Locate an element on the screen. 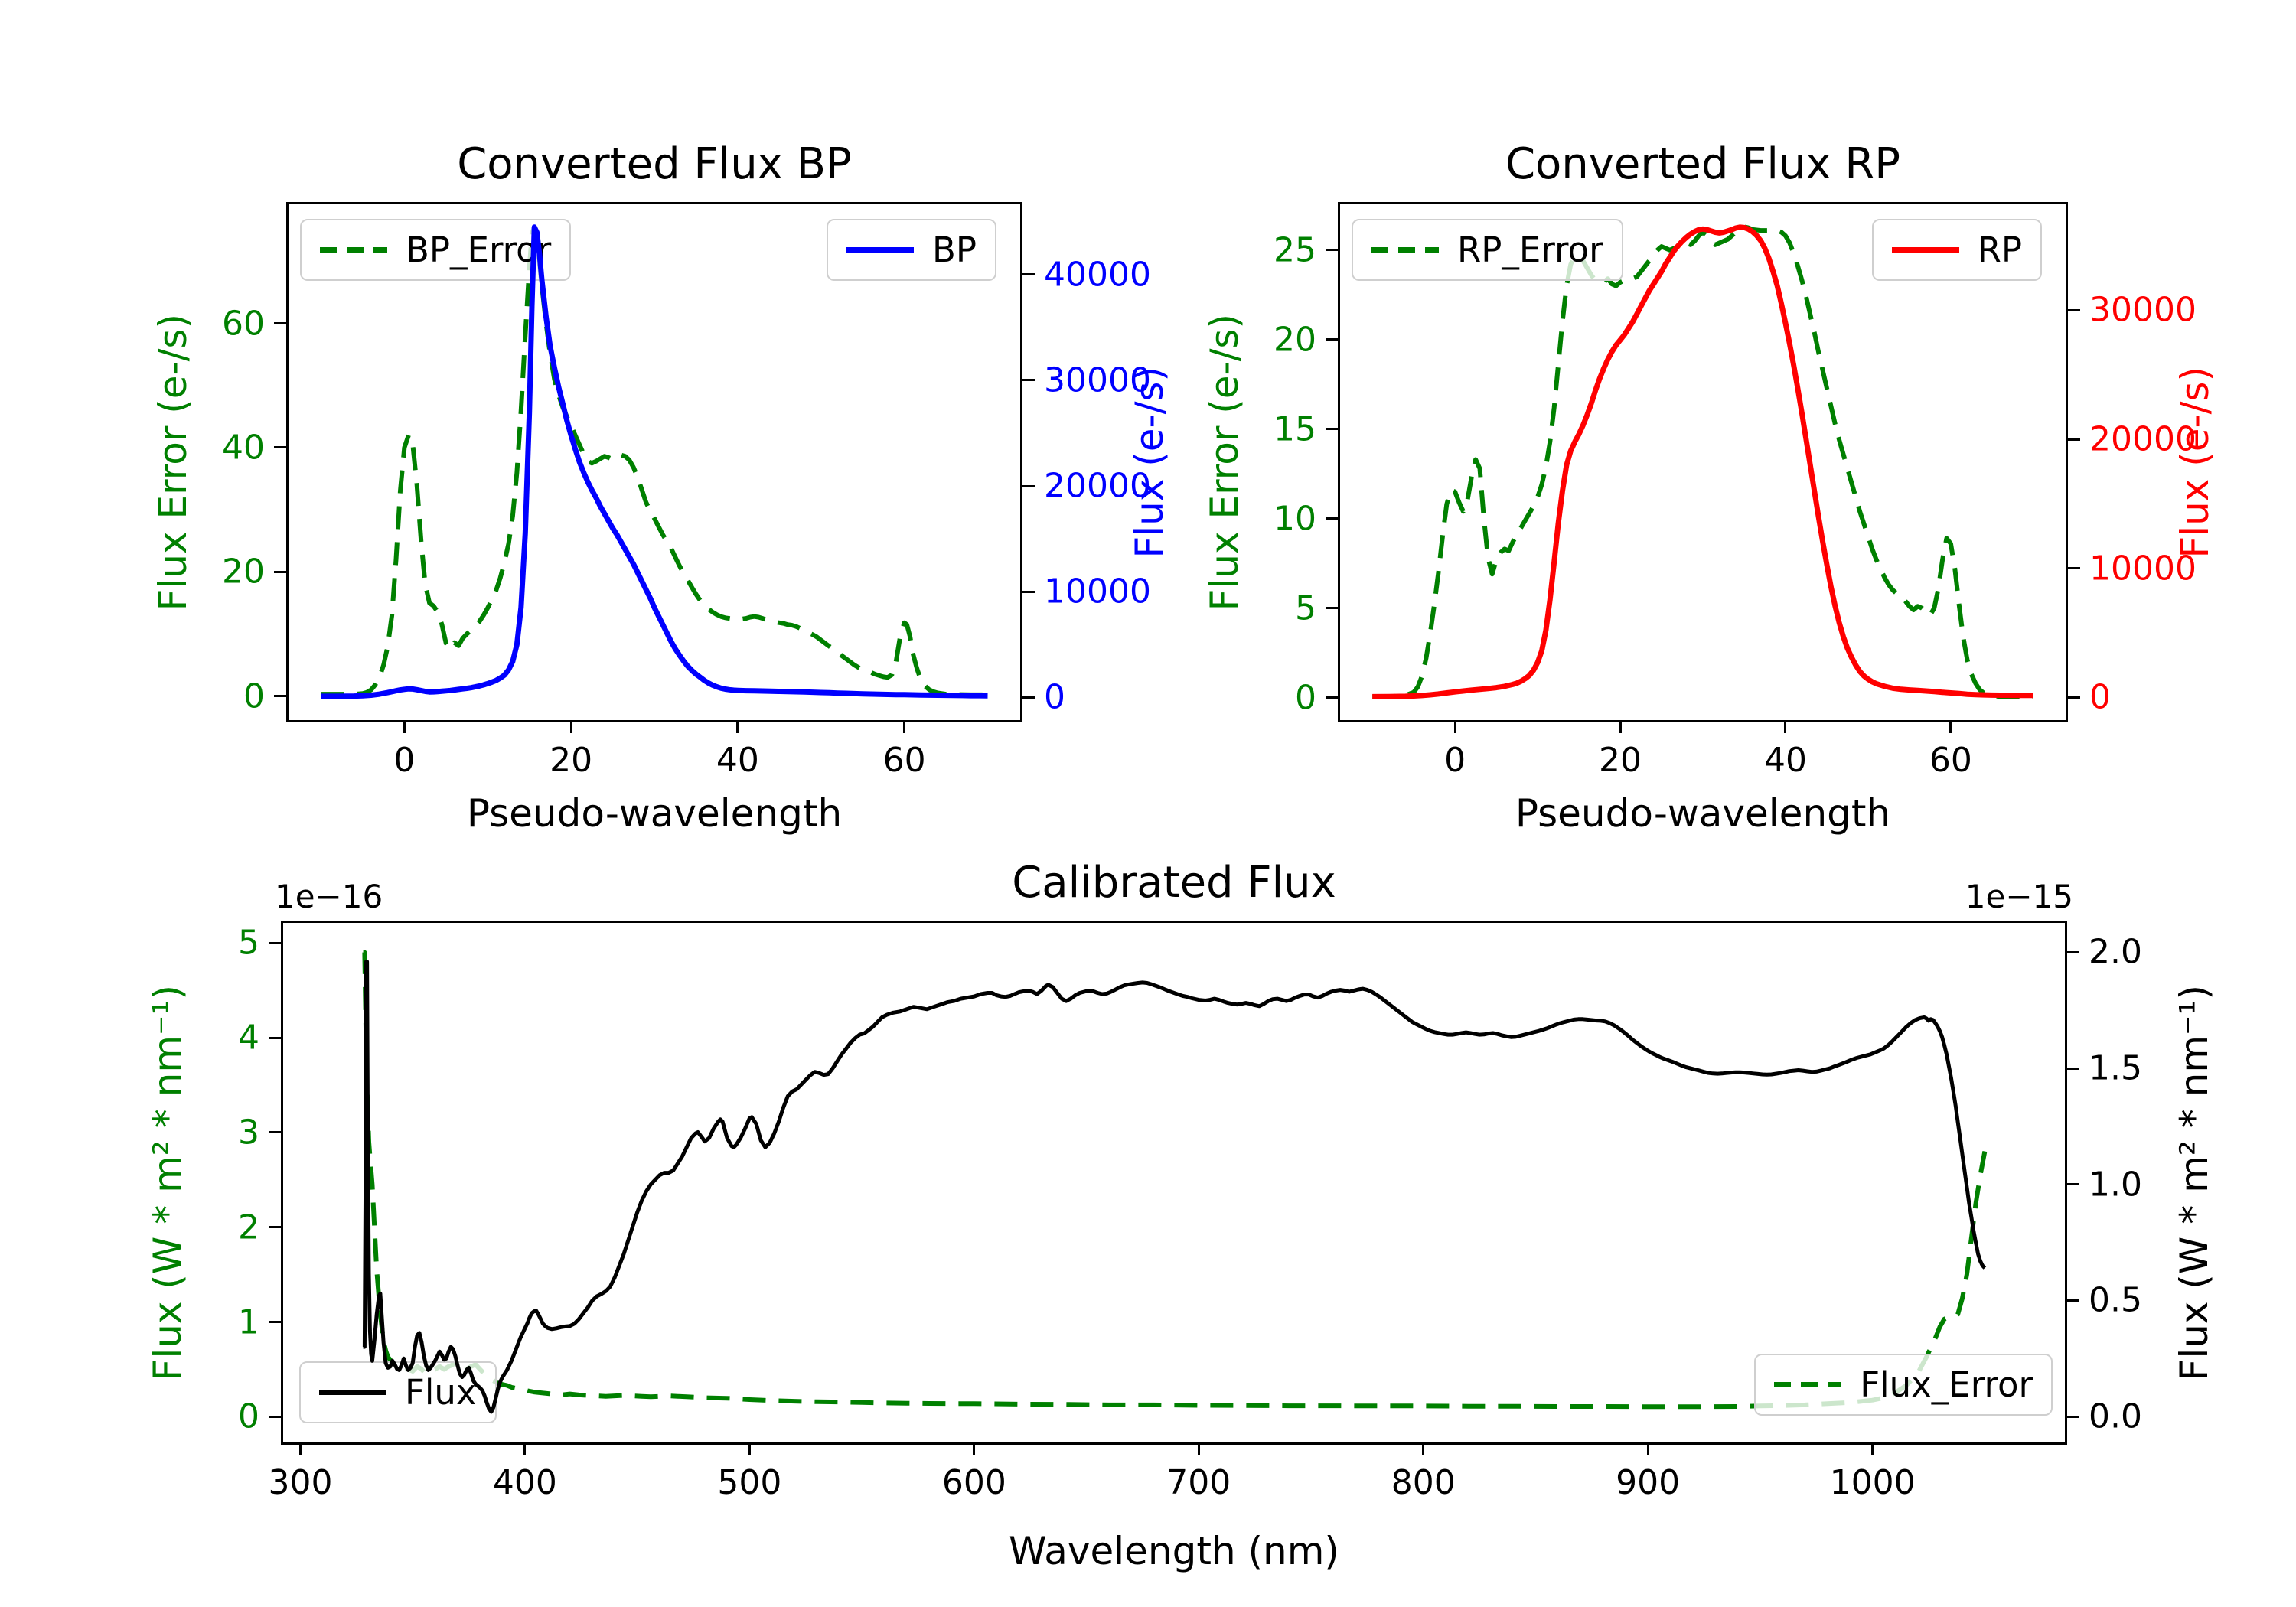 This screenshot has height=1607, width=2296. tick-label: 0.5 is located at coordinates (2115, 1300).